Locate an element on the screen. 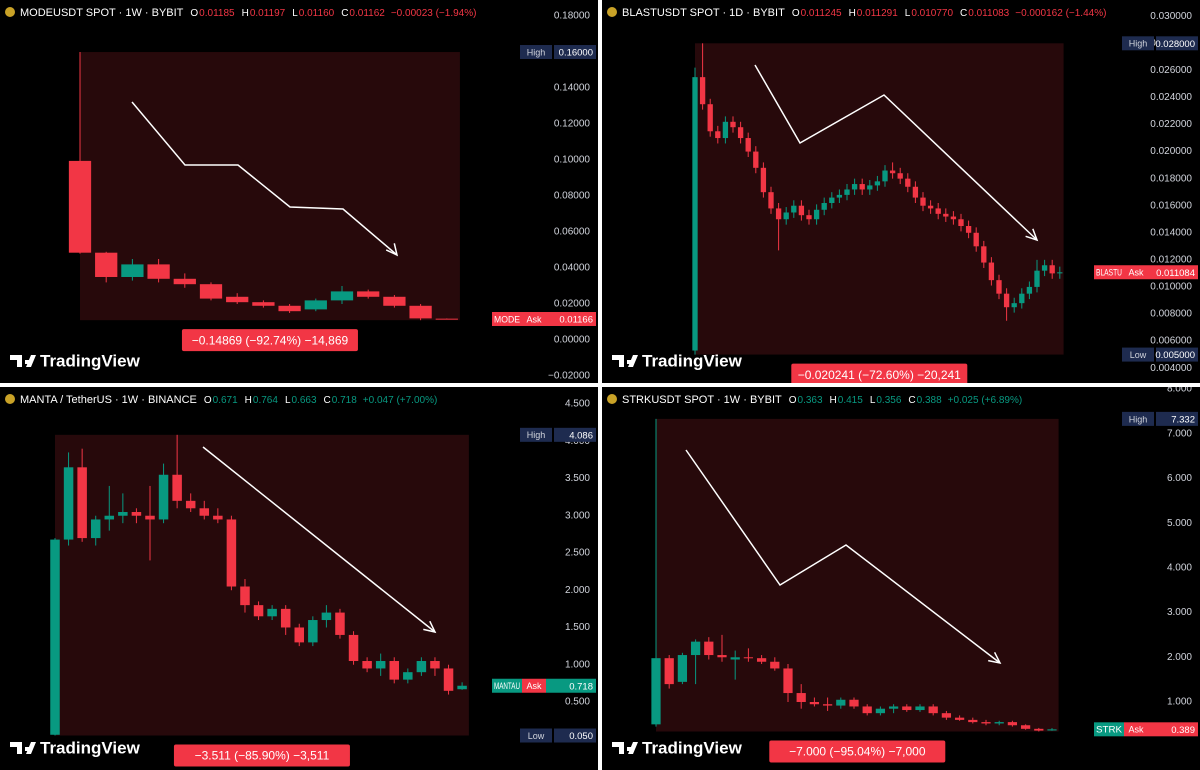 Image resolution: width=1200 pixels, height=770 pixels. y-tick-label: 0.012000 is located at coordinates (1171, 259).